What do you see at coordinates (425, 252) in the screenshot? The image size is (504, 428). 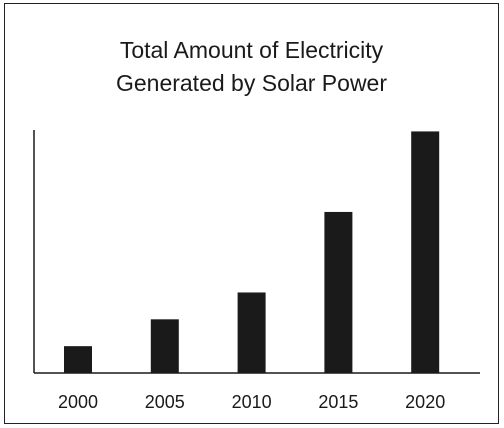 I see `bar-2020` at bounding box center [425, 252].